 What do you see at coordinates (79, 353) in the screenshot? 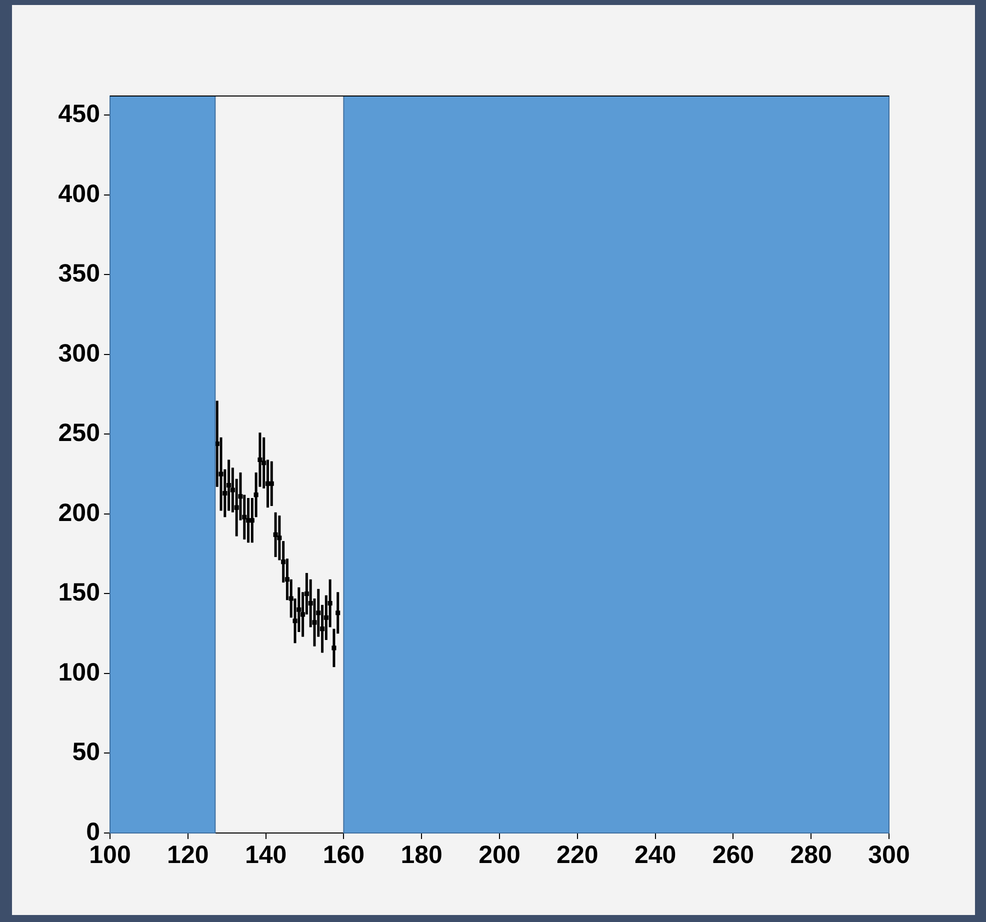
I see `y-tick-label: 300` at bounding box center [79, 353].